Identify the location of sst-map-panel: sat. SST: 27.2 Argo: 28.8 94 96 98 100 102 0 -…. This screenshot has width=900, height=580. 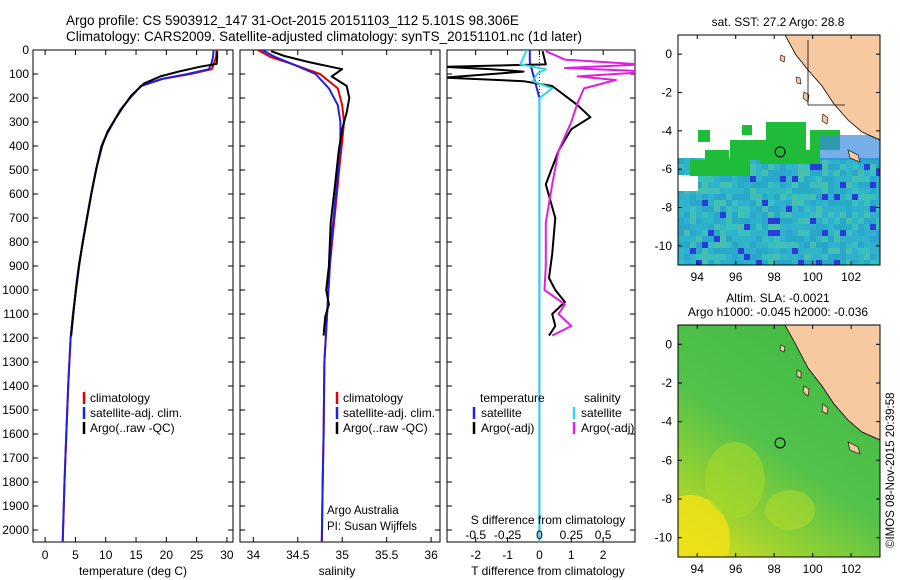
(768, 149).